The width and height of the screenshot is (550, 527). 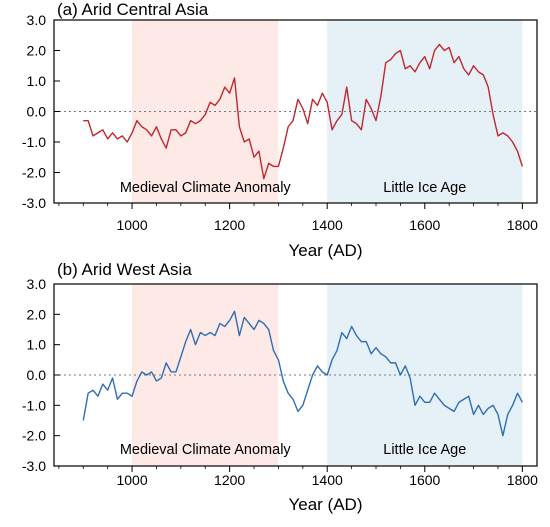 I want to click on panel-title: (a) Arid Central Asia, so click(x=133, y=9).